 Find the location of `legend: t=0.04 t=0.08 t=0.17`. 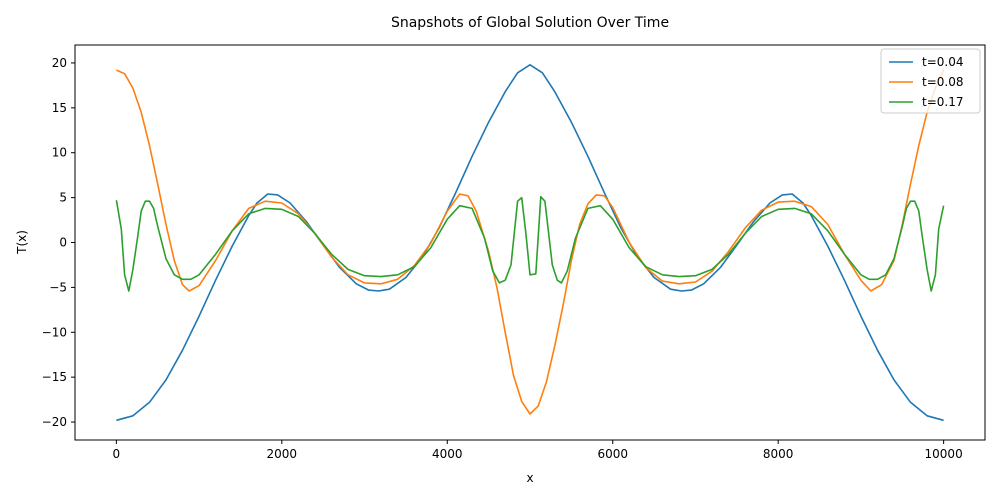

legend: t=0.04 t=0.08 t=0.17 is located at coordinates (930, 81).